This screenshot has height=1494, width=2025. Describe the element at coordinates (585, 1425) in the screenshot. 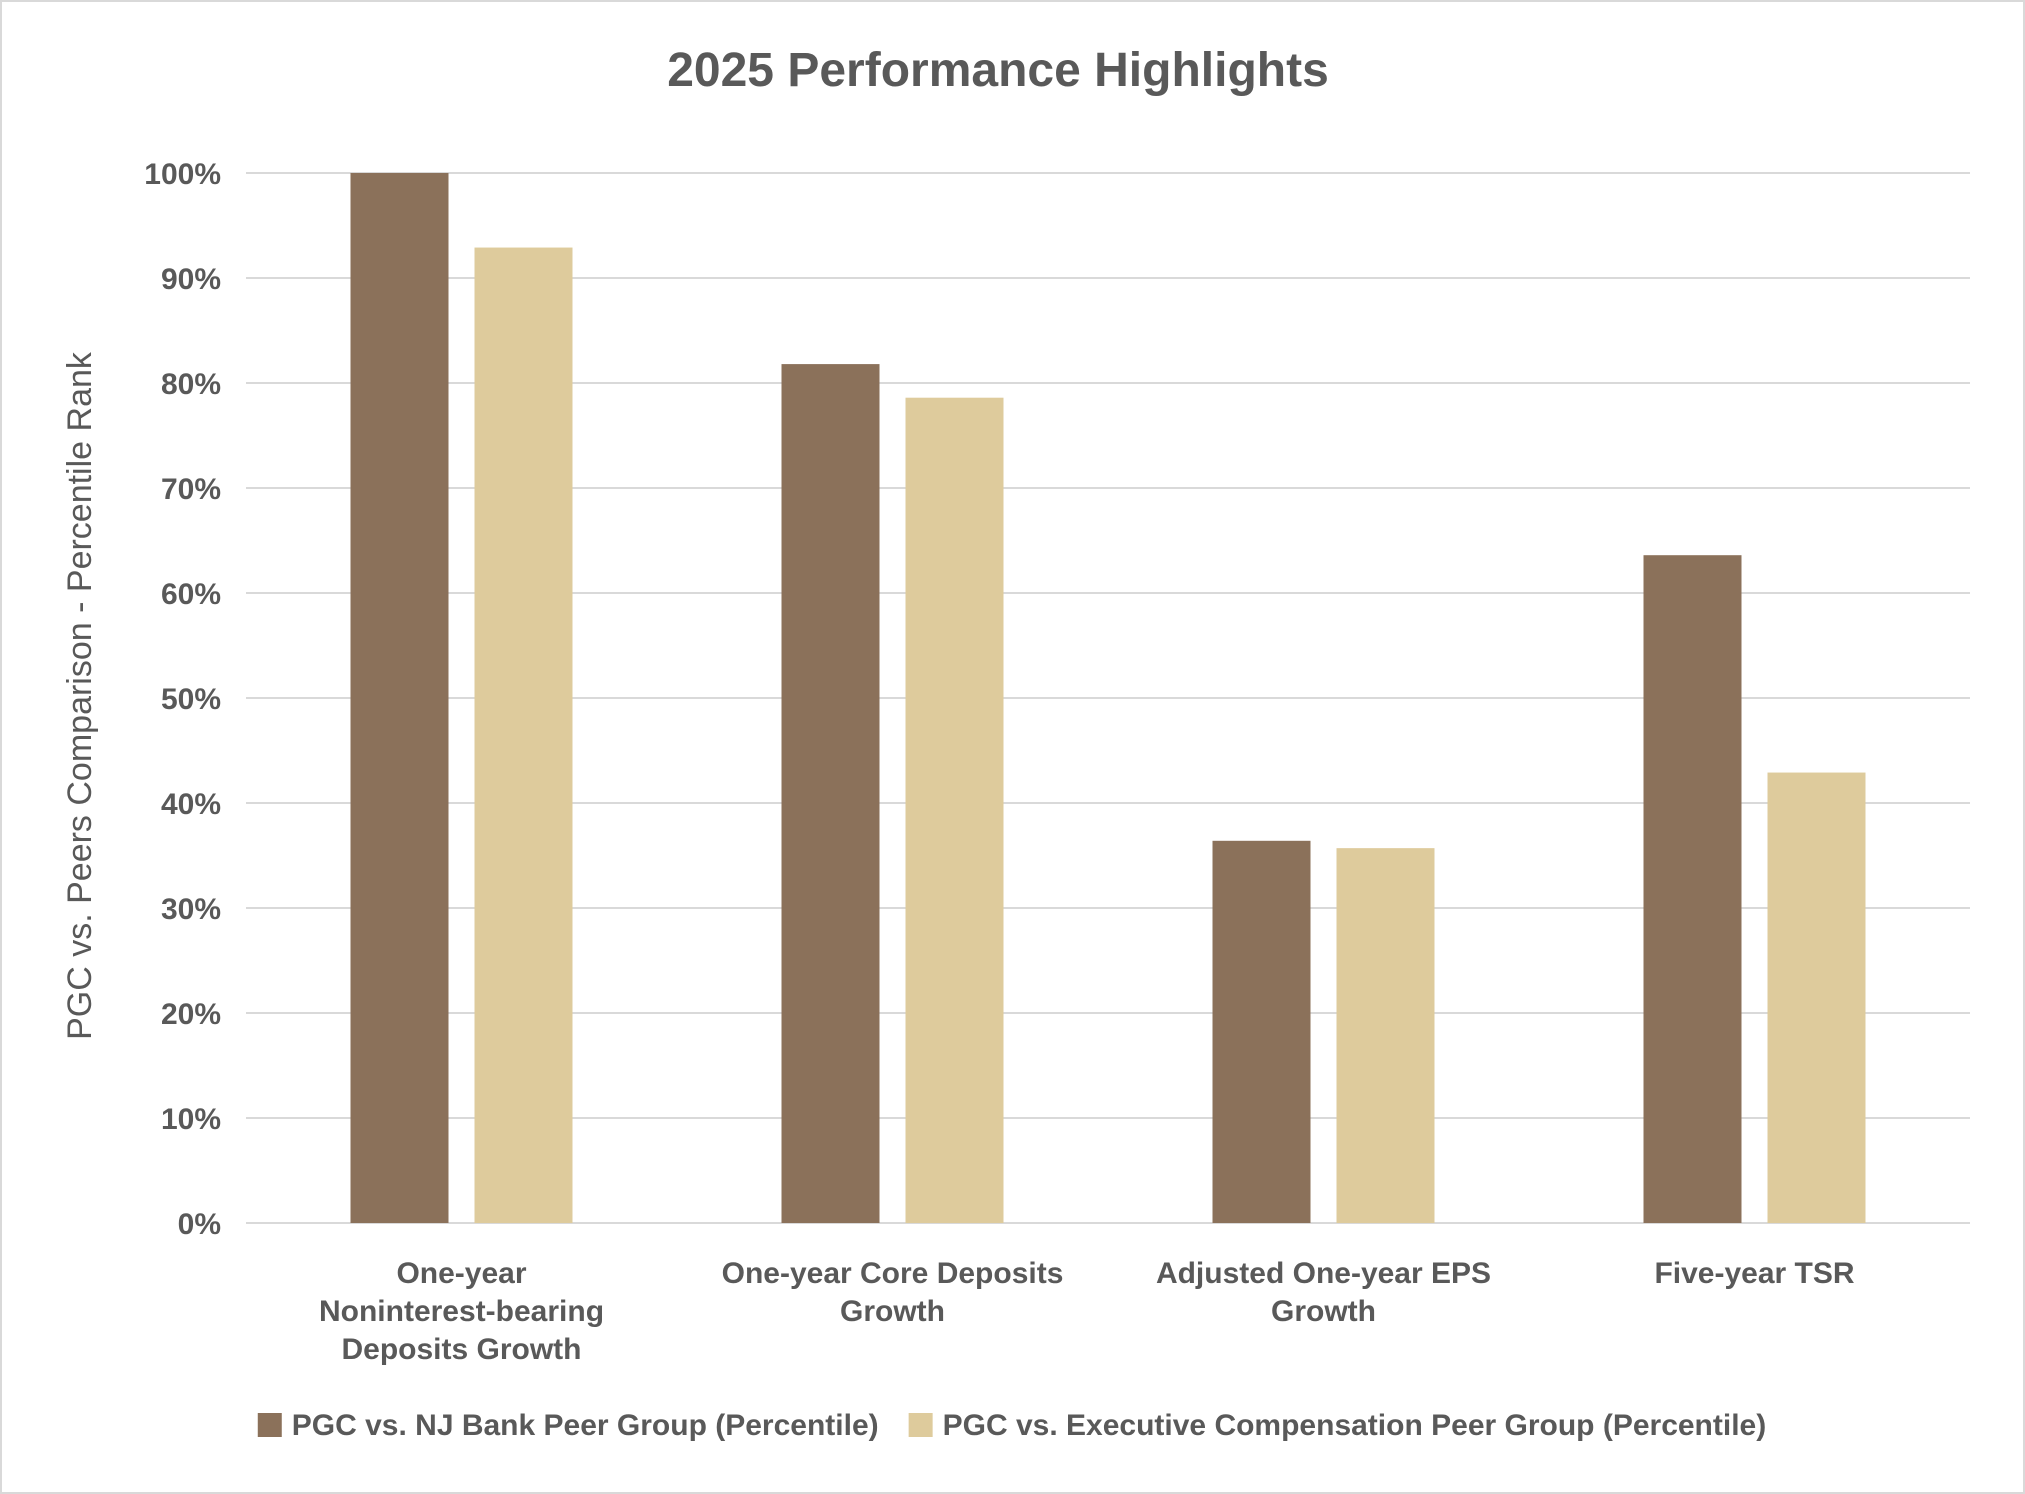

I see `legend-label: PGC vs. NJ Bank Peer Group (Percentile)` at that location.